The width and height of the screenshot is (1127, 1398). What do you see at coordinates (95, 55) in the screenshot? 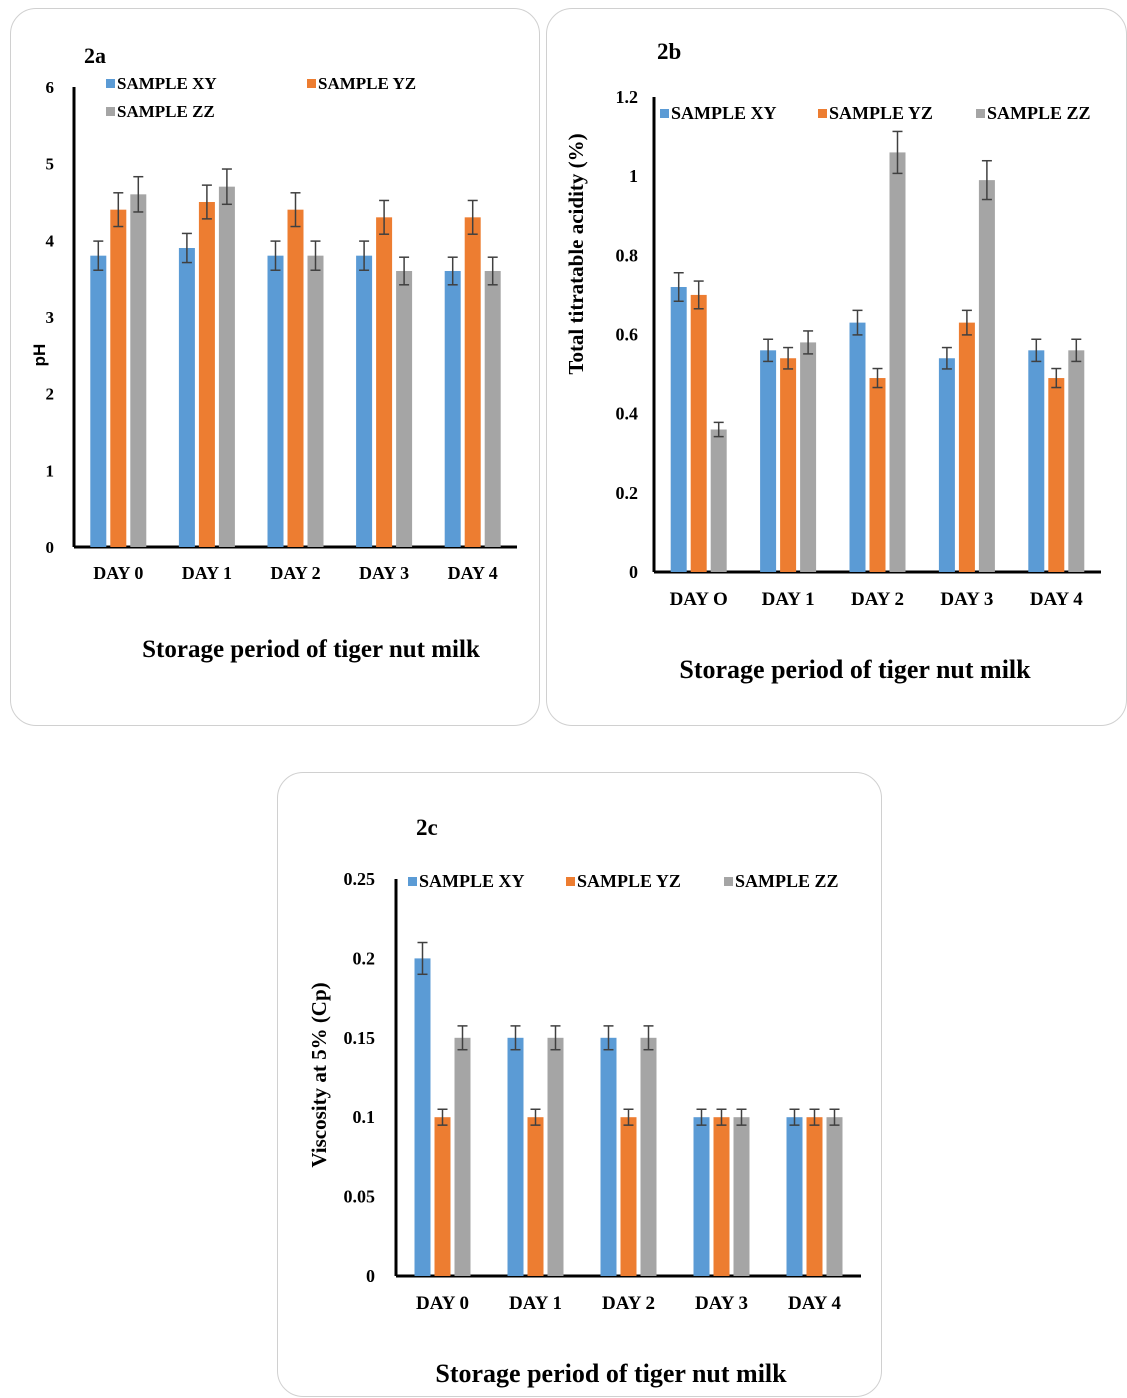
I see `panel-label: 2a` at bounding box center [95, 55].